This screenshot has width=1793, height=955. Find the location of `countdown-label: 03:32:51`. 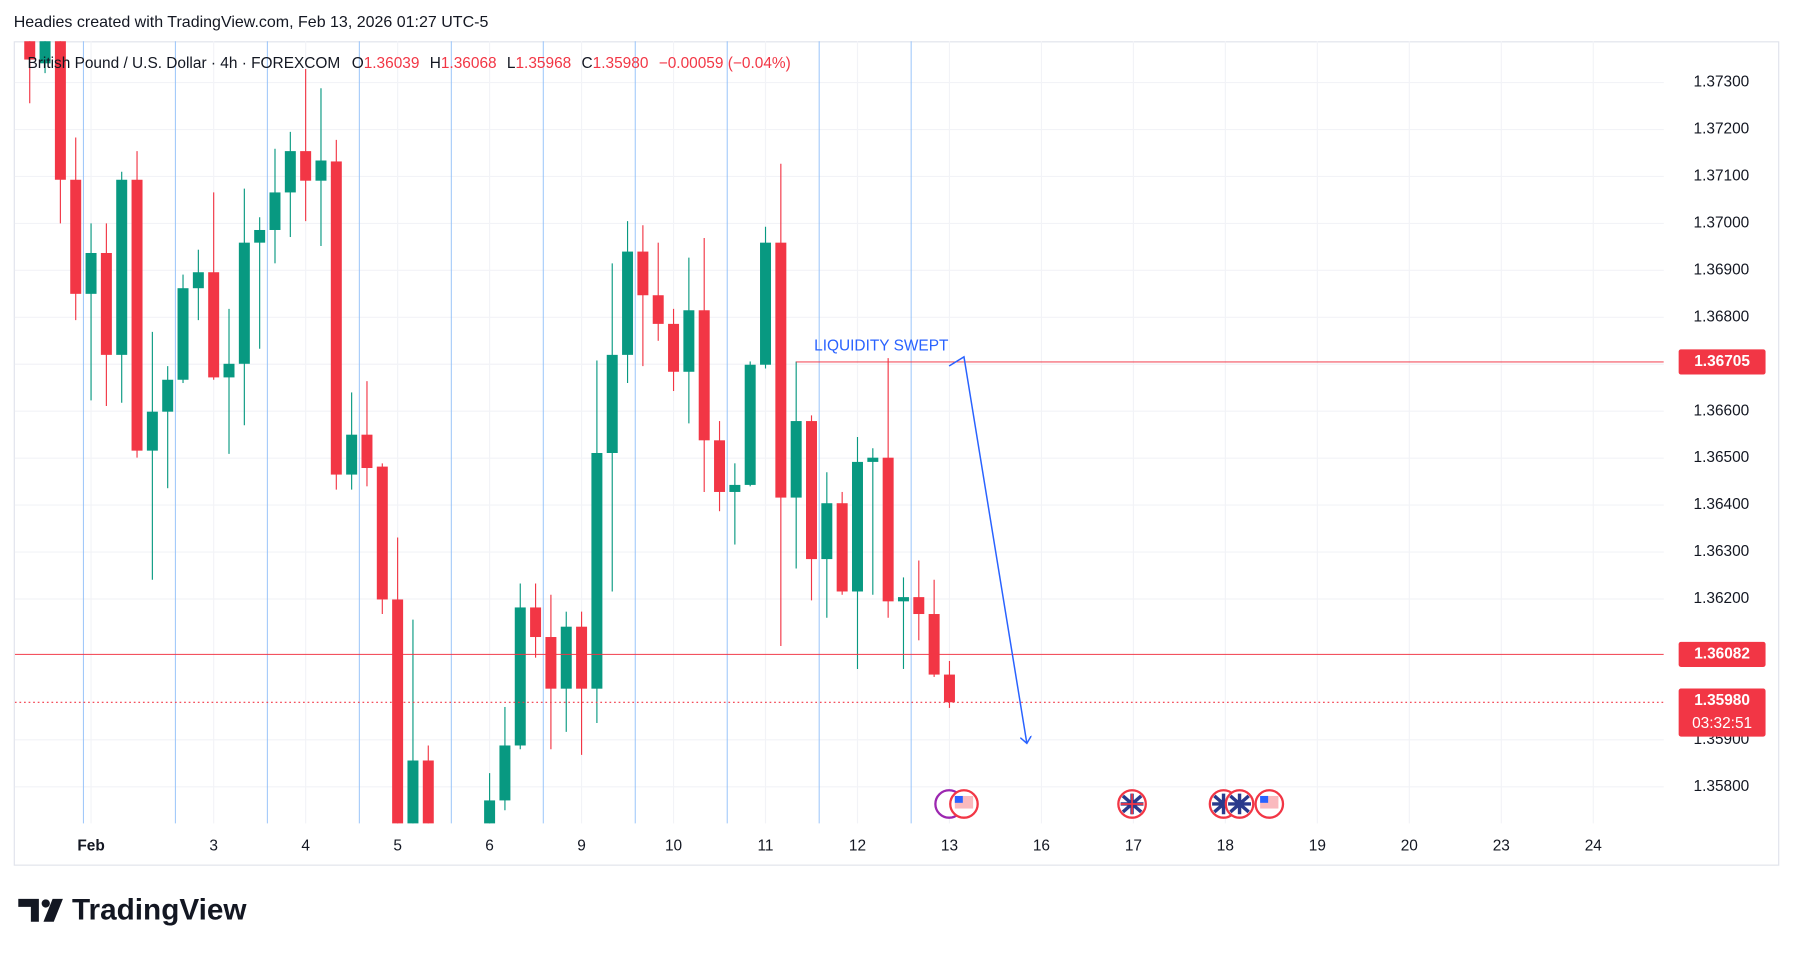

countdown-label: 03:32:51 is located at coordinates (1722, 723).